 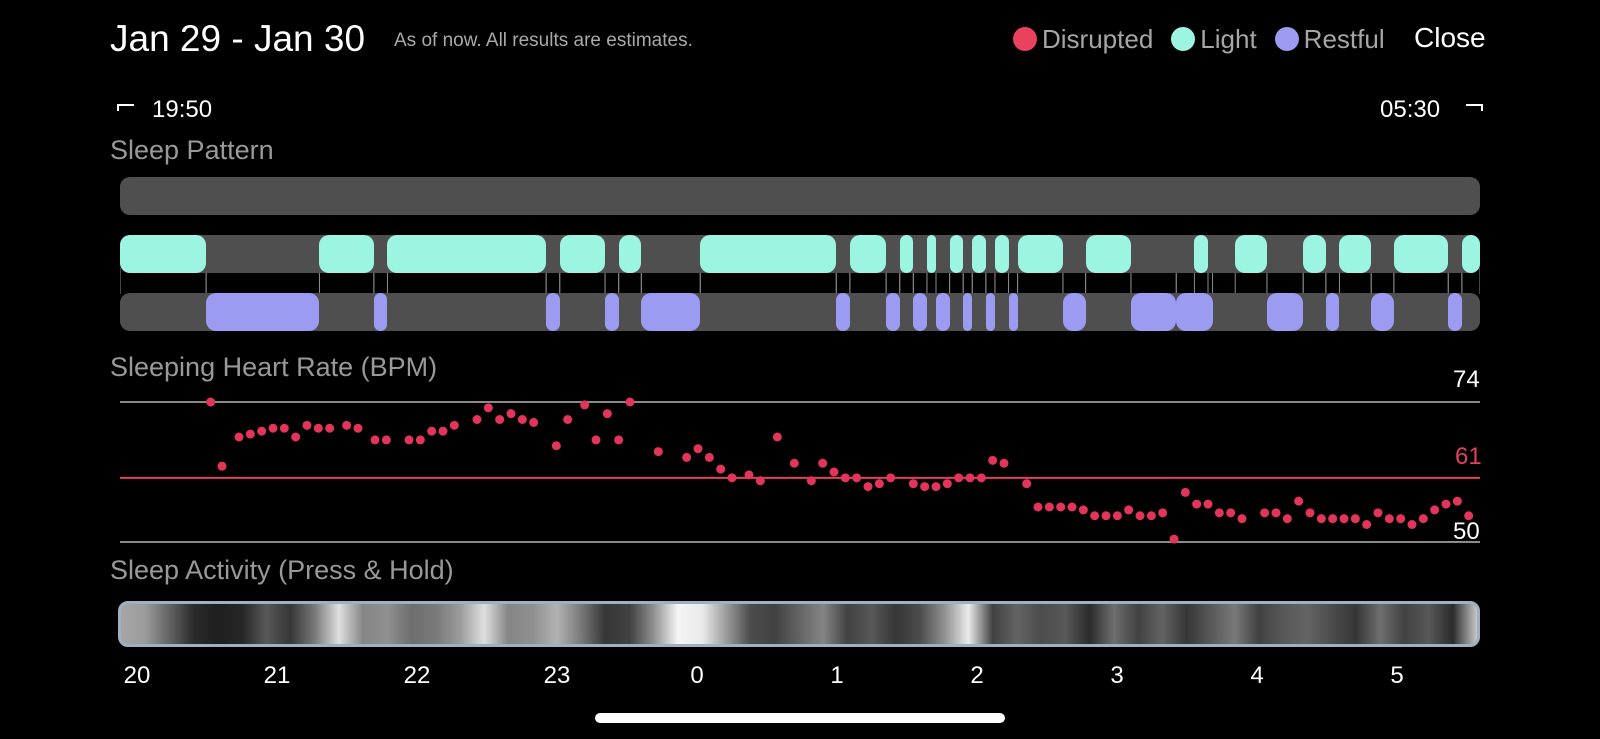 What do you see at coordinates (800, 718) in the screenshot?
I see `home-indicator` at bounding box center [800, 718].